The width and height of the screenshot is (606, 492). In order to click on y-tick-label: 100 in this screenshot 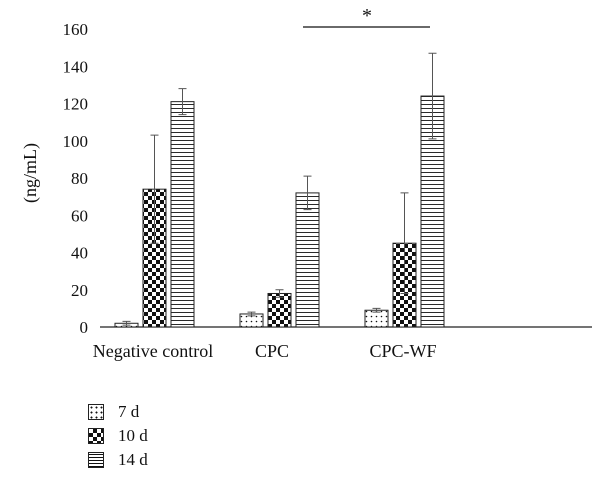, I will do `click(76, 141)`.